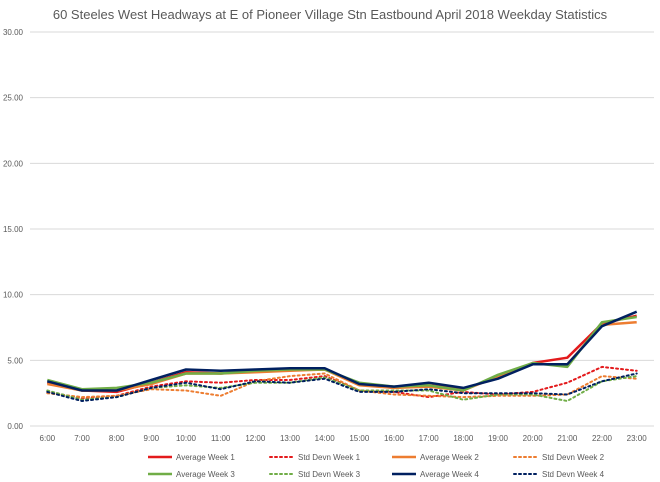 This screenshot has width=660, height=482. I want to click on y-axis-tick-labels: 0.00 5.00 10.00 15.00 20.00 25.00 30.00, so click(13, 229).